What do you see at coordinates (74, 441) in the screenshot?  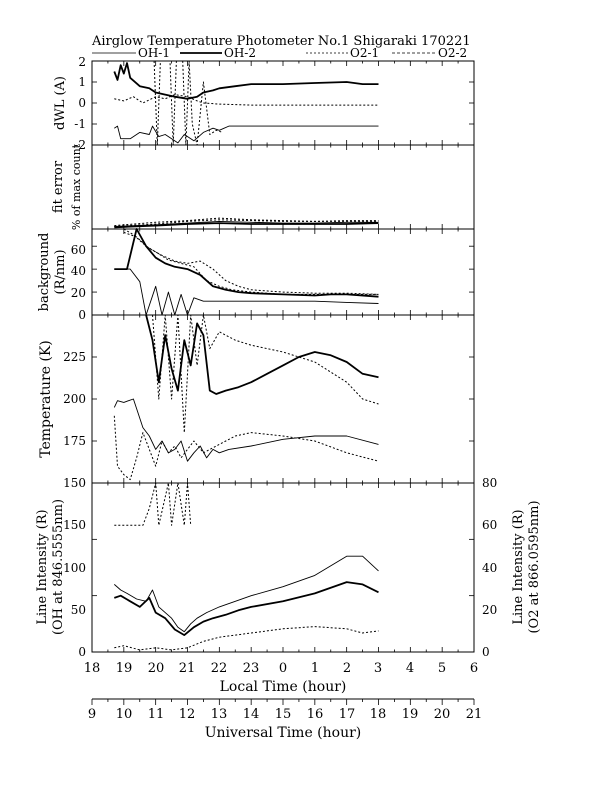 I see `ytick-label: 175` at bounding box center [74, 441].